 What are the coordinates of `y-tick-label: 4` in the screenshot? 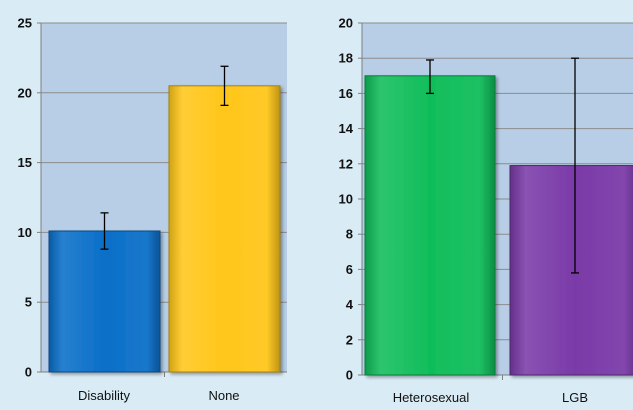 It's located at (350, 304).